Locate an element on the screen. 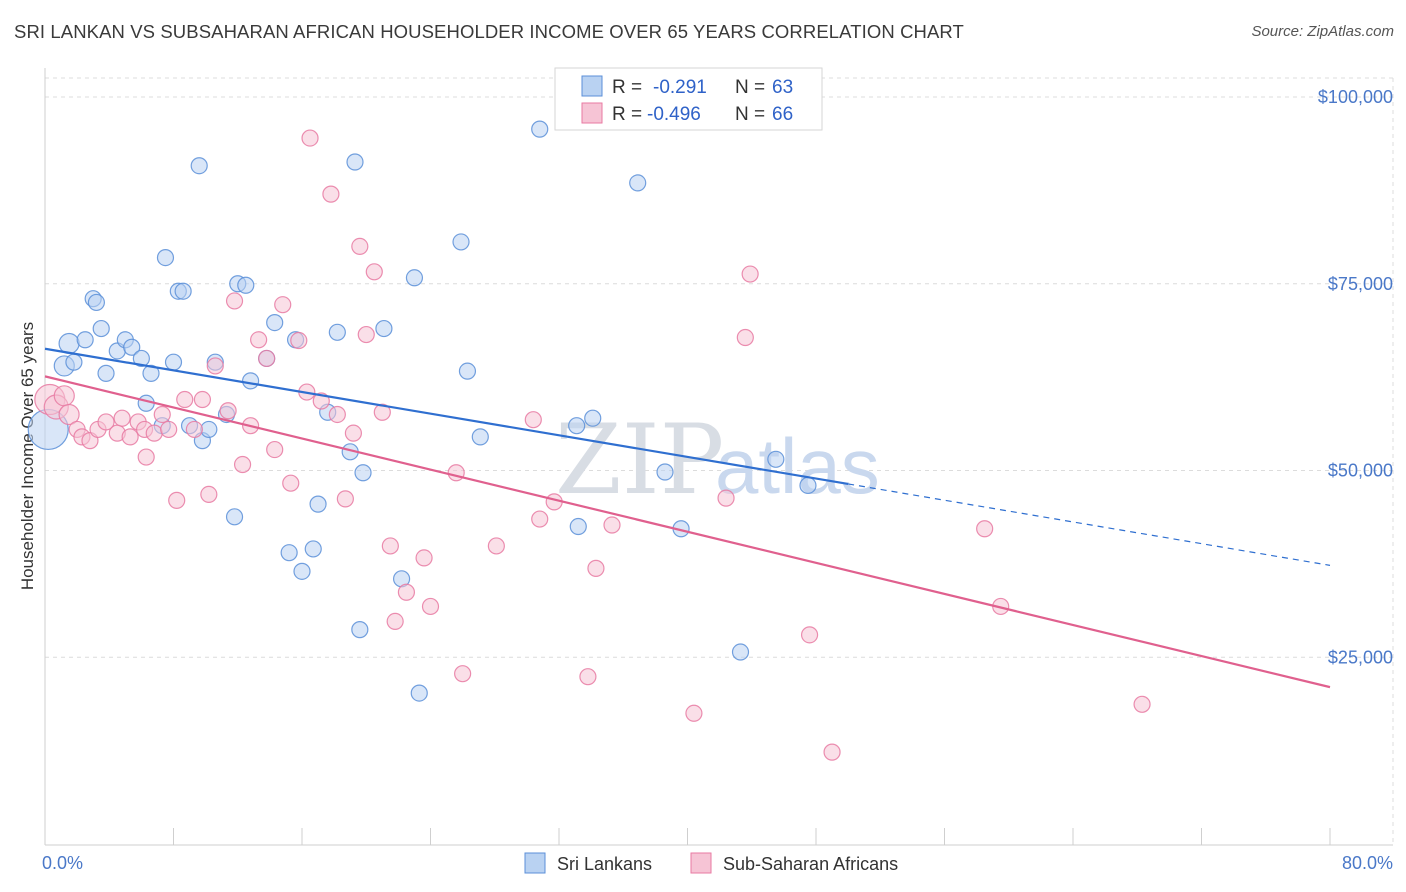 This screenshot has height=892, width=1406. sri-lankan-trend-extension is located at coordinates (1089, 524).